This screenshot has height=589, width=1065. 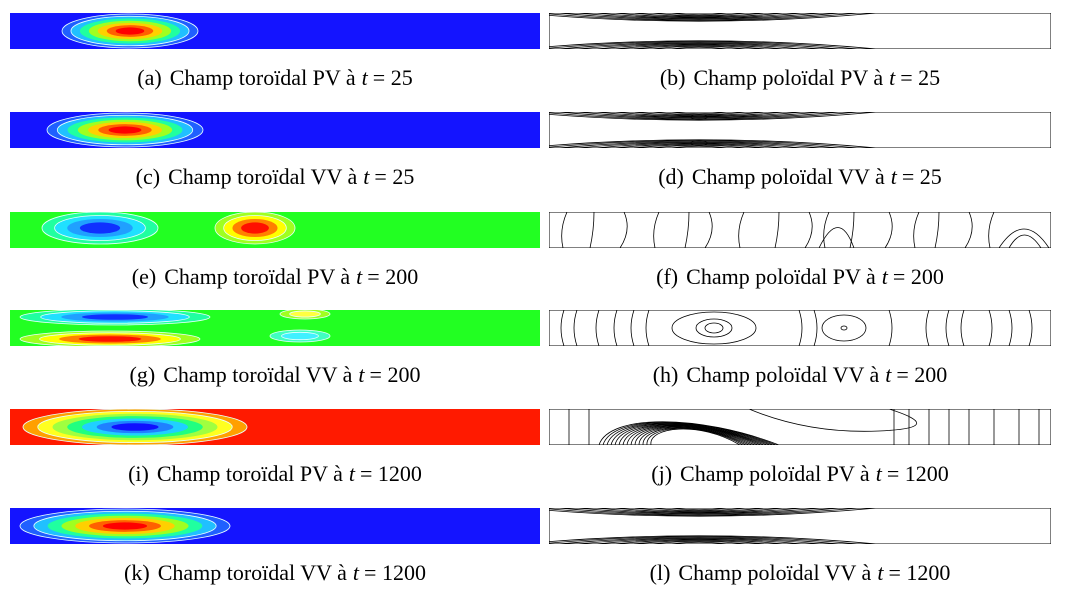 What do you see at coordinates (667, 276) in the screenshot?
I see `caption-label: (f)` at bounding box center [667, 276].